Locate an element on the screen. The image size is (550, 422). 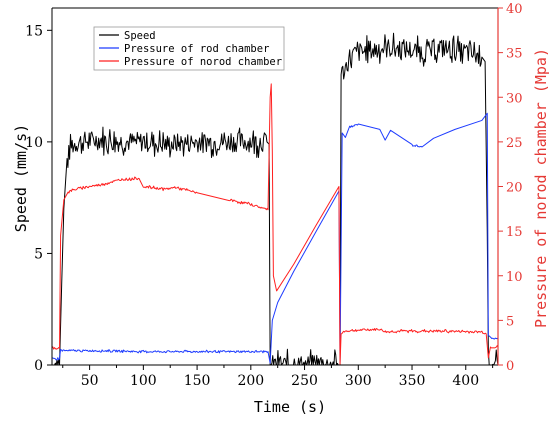
y-right-tick-label: 35 is located at coordinates (514, 54).